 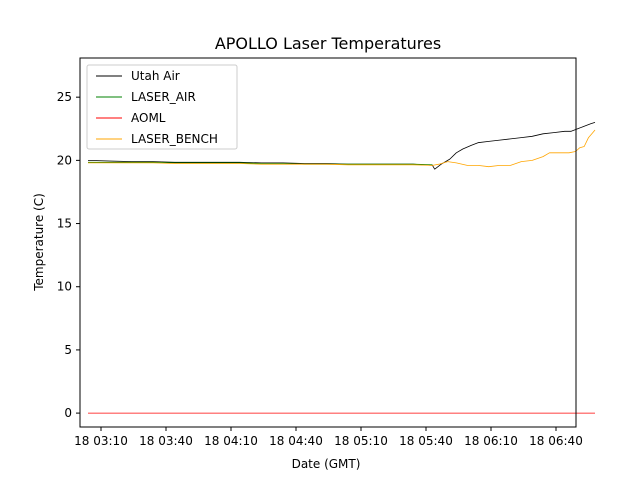 I want to click on x-tick-label: 18 05:10, so click(x=361, y=441).